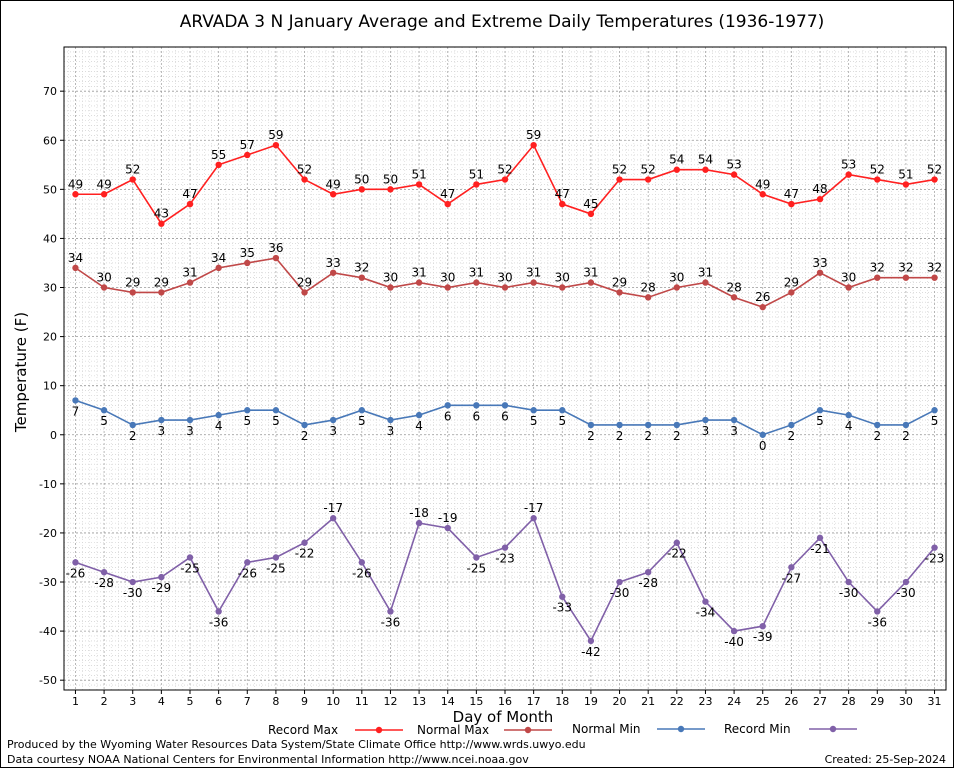 This screenshot has height=768, width=954. What do you see at coordinates (75, 701) in the screenshot?
I see `x-tick-label: 1` at bounding box center [75, 701].